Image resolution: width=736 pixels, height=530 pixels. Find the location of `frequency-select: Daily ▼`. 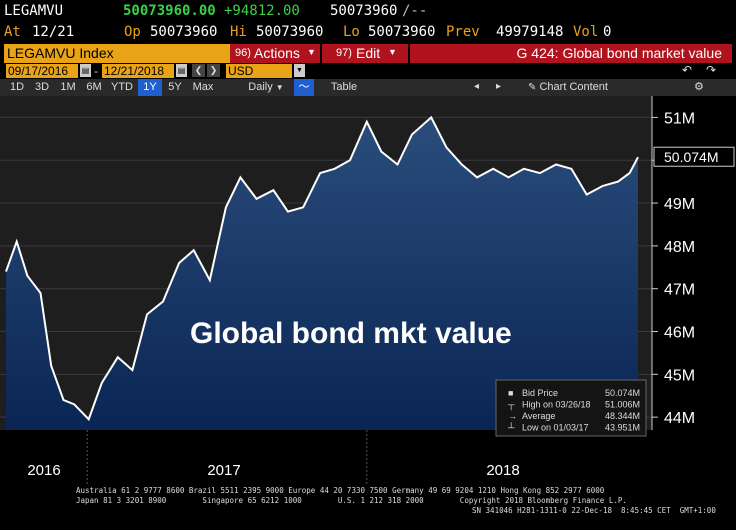

frequency-select: Daily ▼ is located at coordinates (266, 87).